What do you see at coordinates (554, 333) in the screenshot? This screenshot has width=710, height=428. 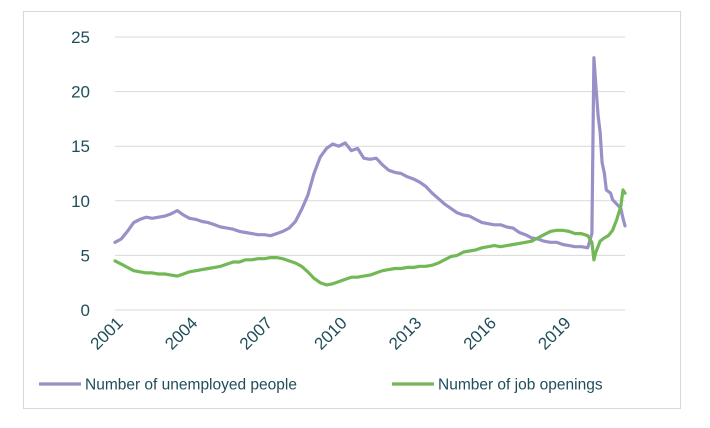 I see `x-tick-label: 2019` at bounding box center [554, 333].